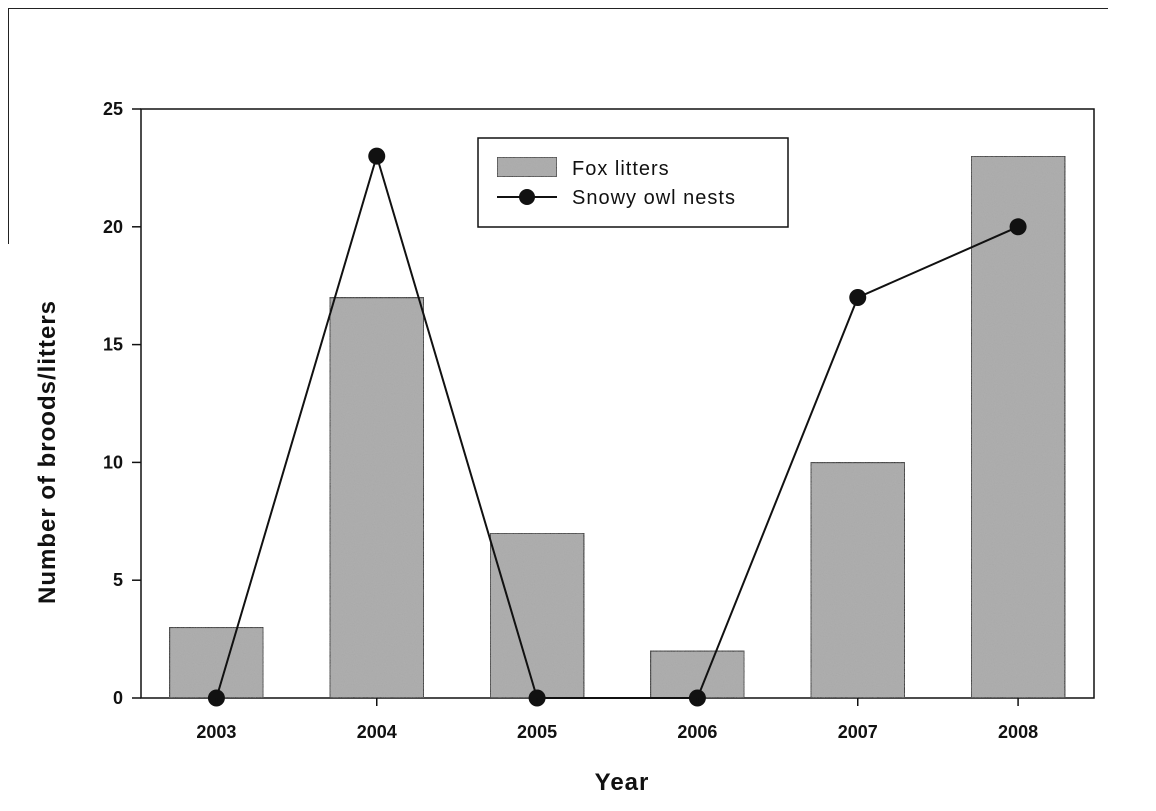 The image size is (1156, 811). I want to click on bar-fox-litters-2008, so click(1018, 427).